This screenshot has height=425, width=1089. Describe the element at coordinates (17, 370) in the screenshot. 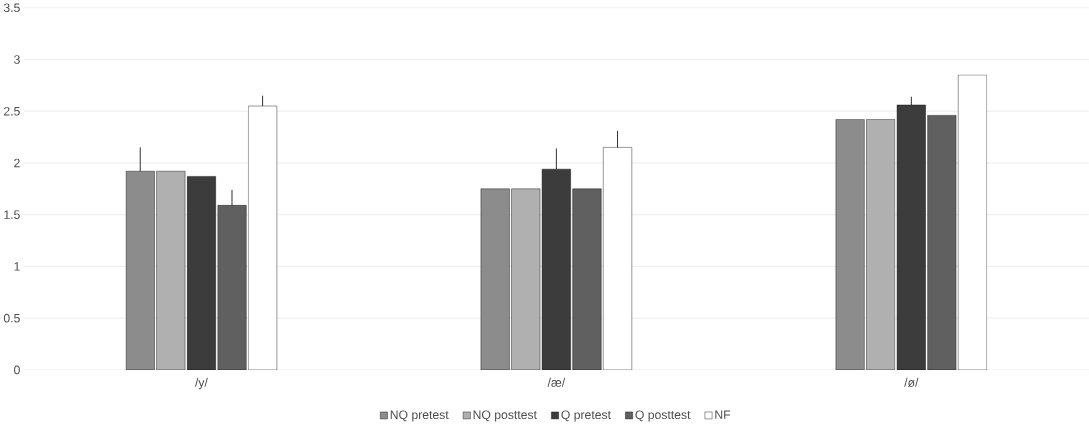

I see `y-tick-label: 0` at that location.